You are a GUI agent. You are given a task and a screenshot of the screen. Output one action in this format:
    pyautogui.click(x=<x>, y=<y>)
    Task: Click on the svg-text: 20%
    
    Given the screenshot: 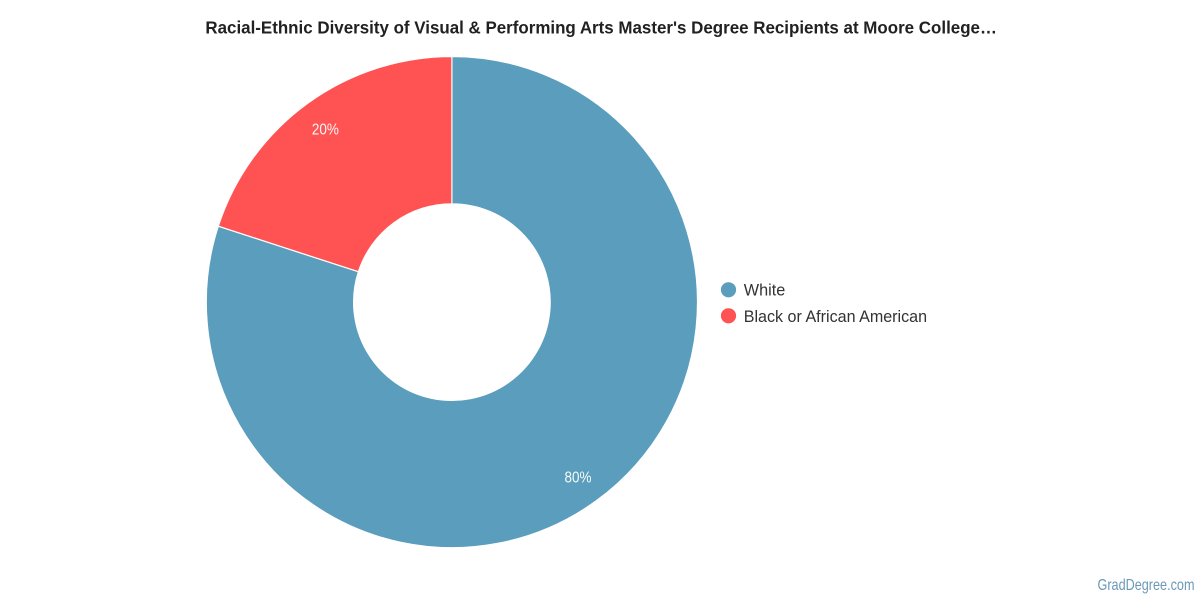 What is the action you would take?
    pyautogui.click(x=325, y=130)
    